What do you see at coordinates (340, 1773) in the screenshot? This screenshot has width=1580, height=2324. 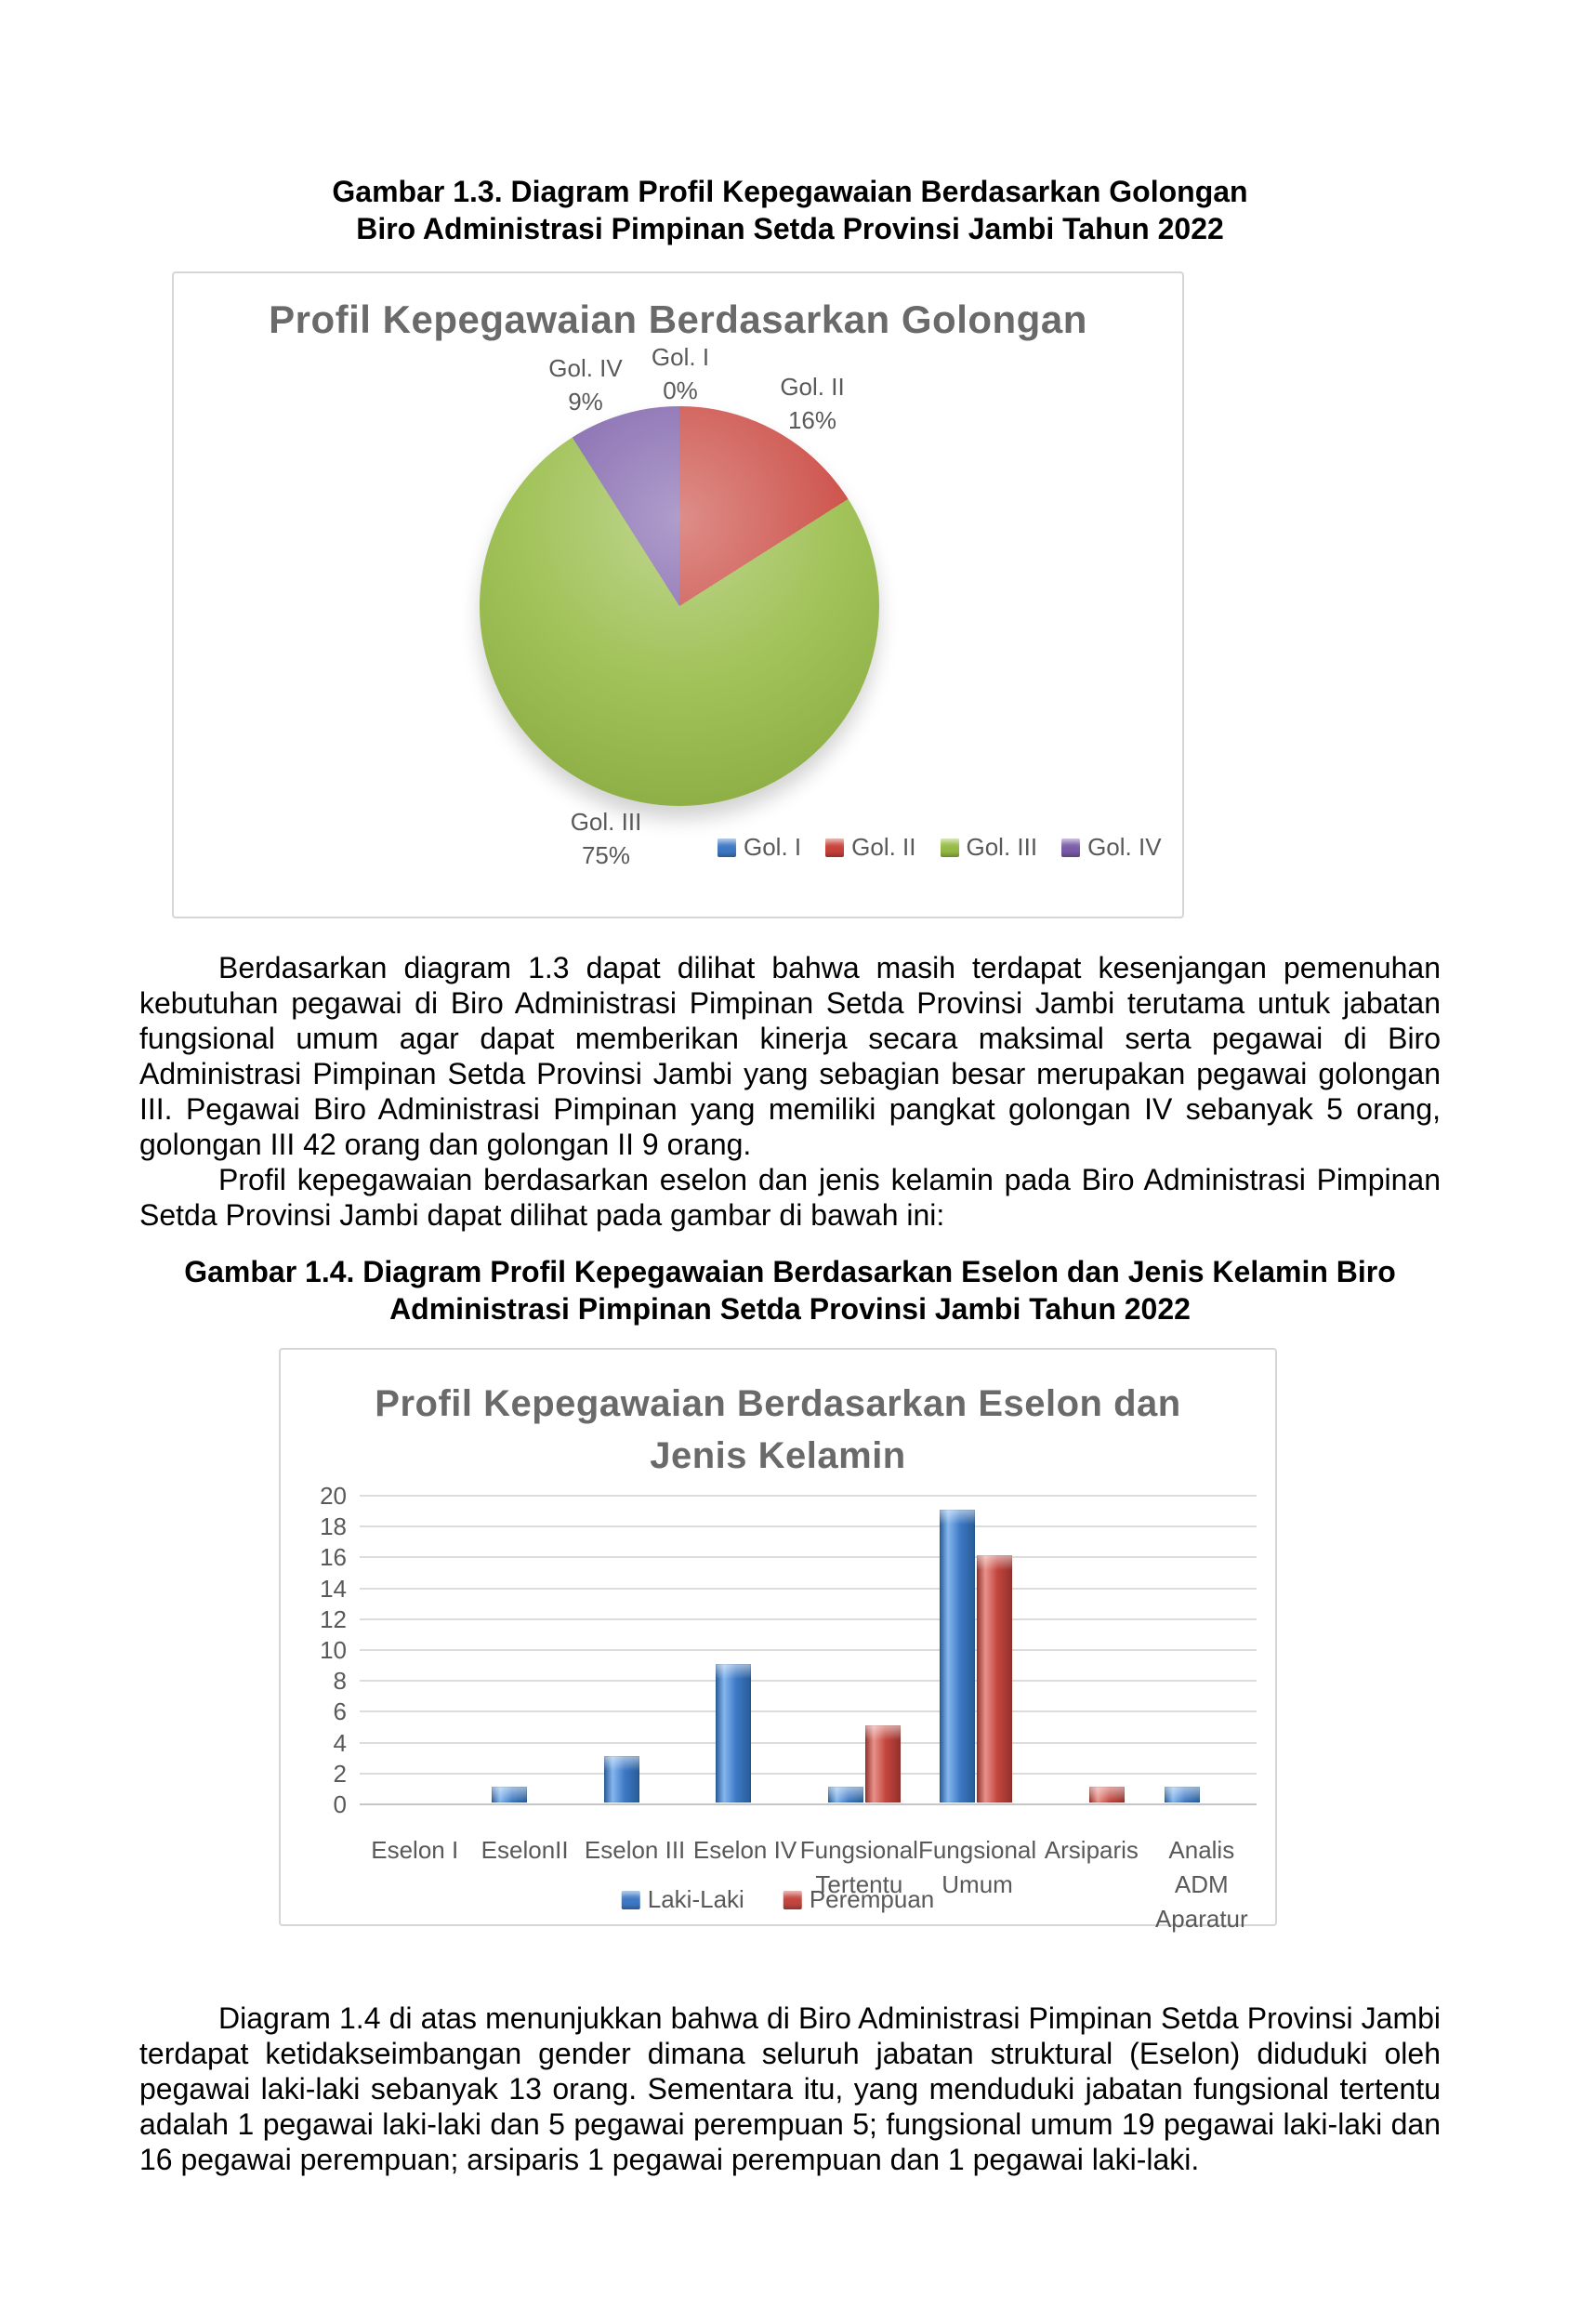 I see `y-axis-label-2: 2` at bounding box center [340, 1773].